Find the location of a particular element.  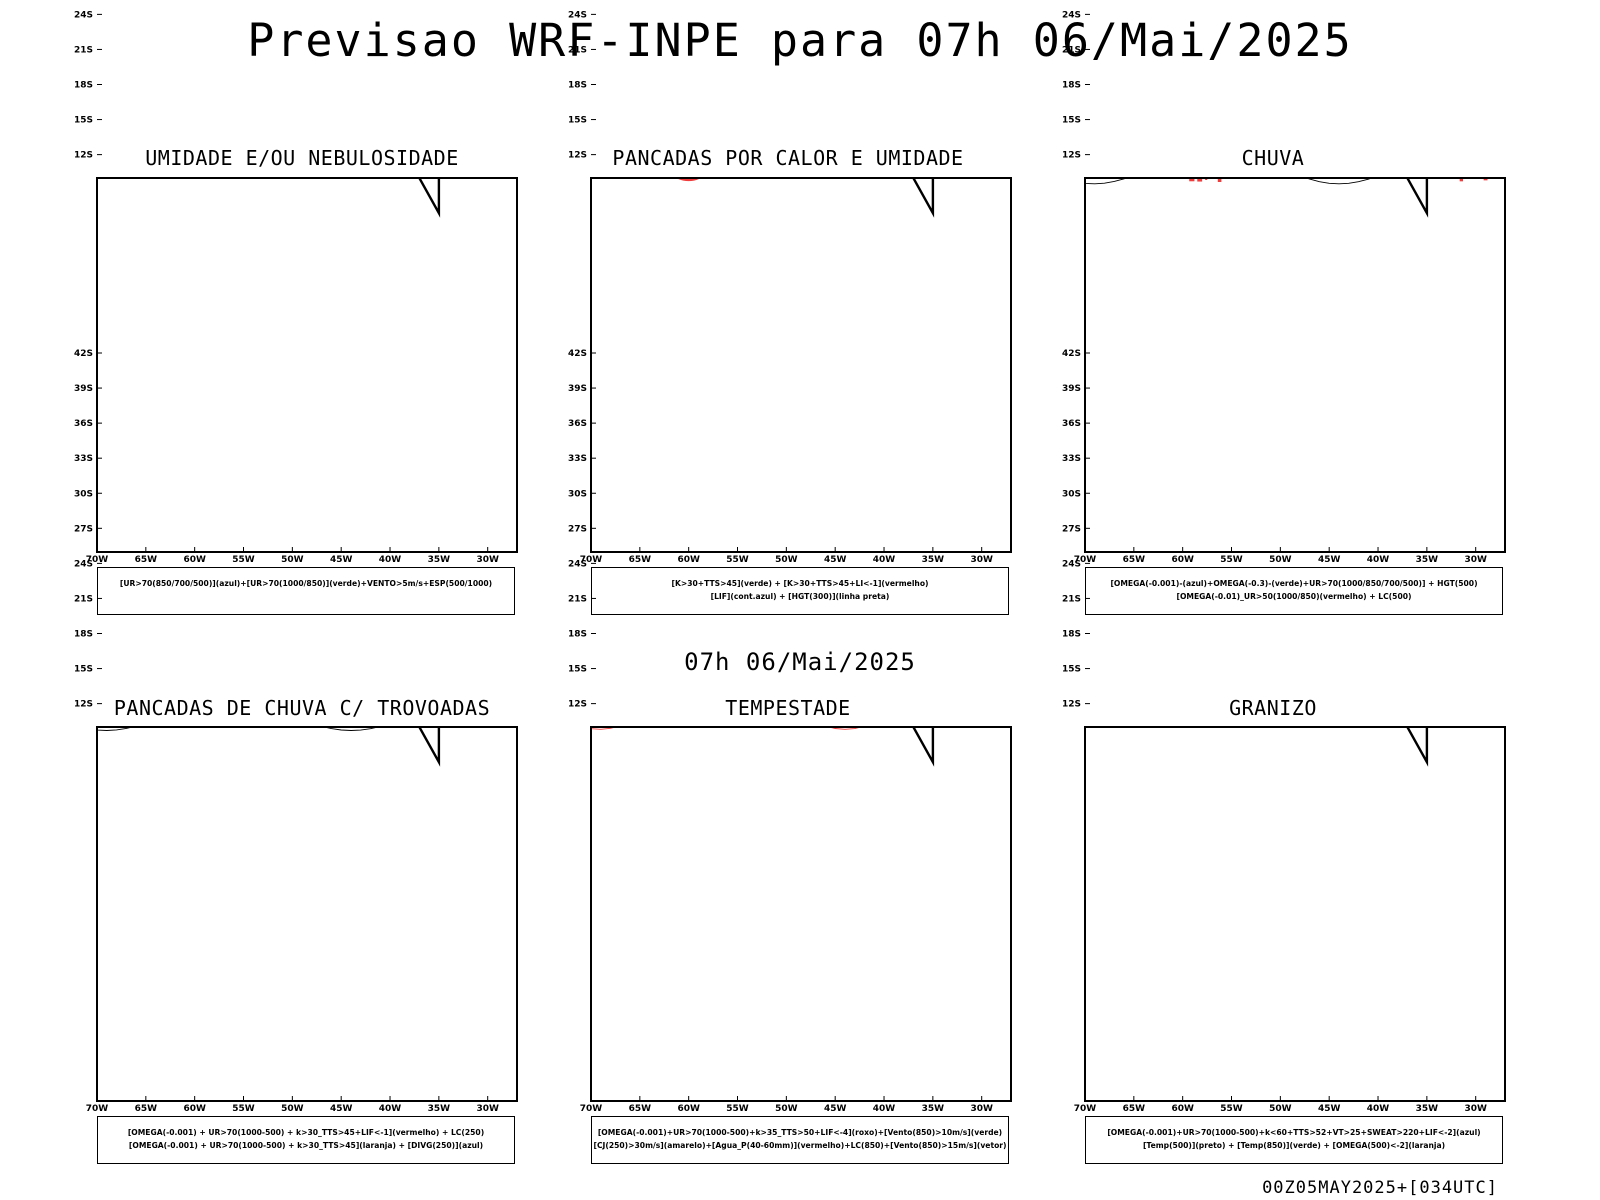

lon-label: 60W is located at coordinates (688, 1109).